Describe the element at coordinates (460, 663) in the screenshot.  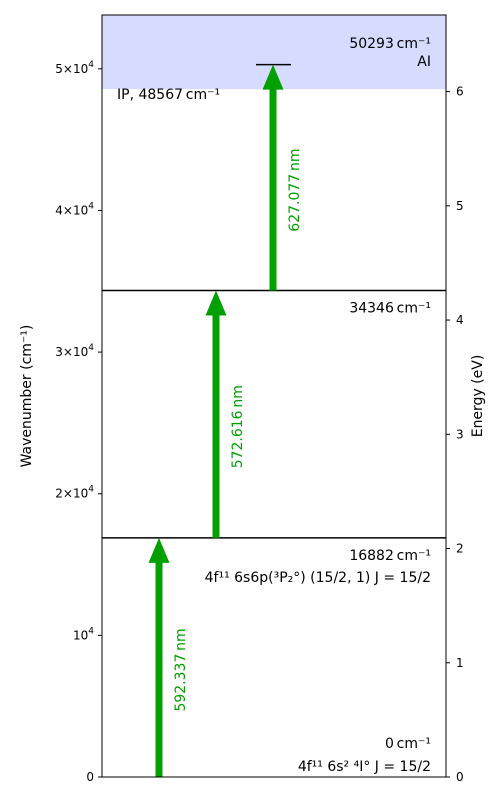
I see `right-tick-label: 1` at that location.